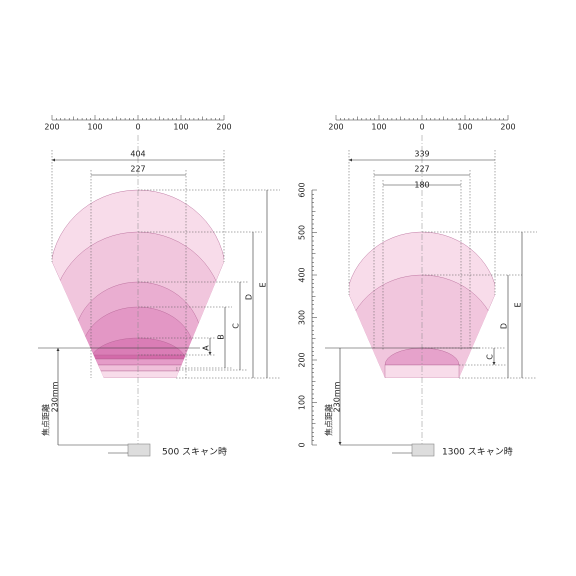 The width and height of the screenshot is (576, 576). Describe the element at coordinates (302, 317) in the screenshot. I see `axis-label: 300` at that location.